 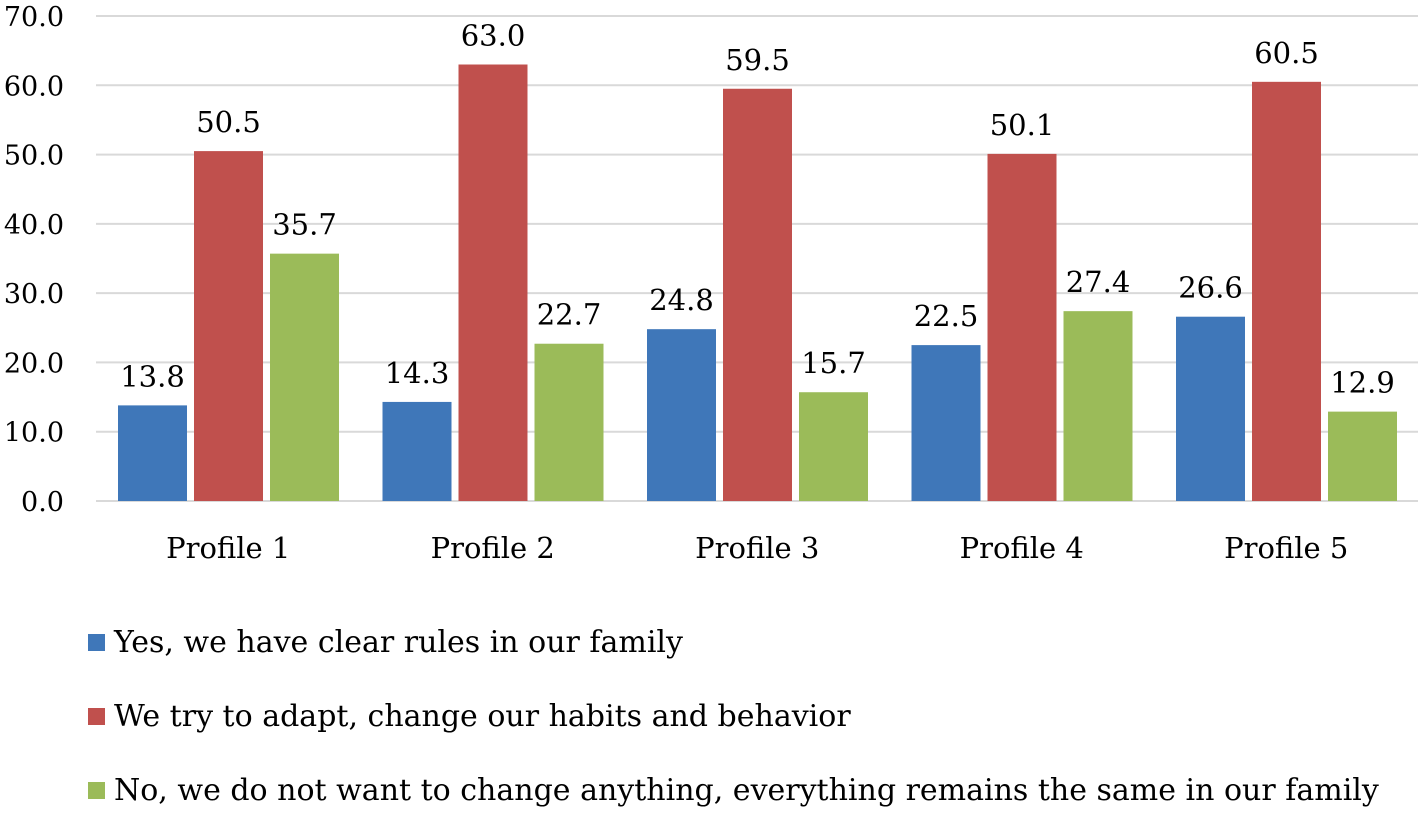 I want to click on data-label: 50.1, so click(x=1022, y=125).